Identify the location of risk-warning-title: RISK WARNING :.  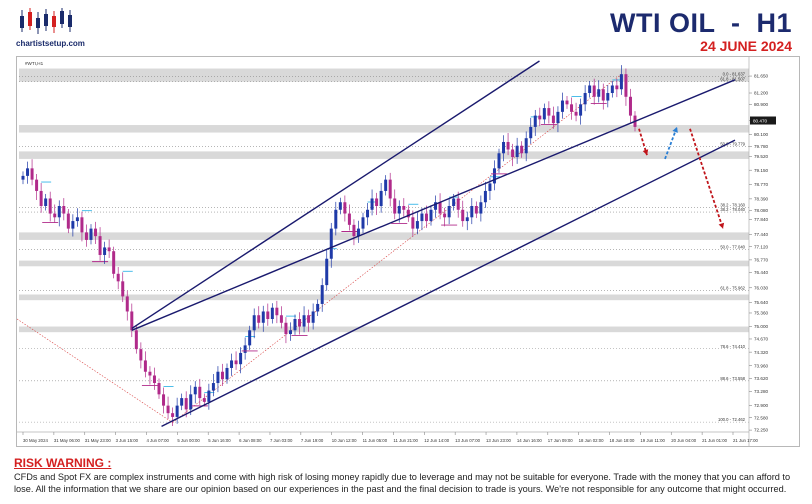
(63, 463).